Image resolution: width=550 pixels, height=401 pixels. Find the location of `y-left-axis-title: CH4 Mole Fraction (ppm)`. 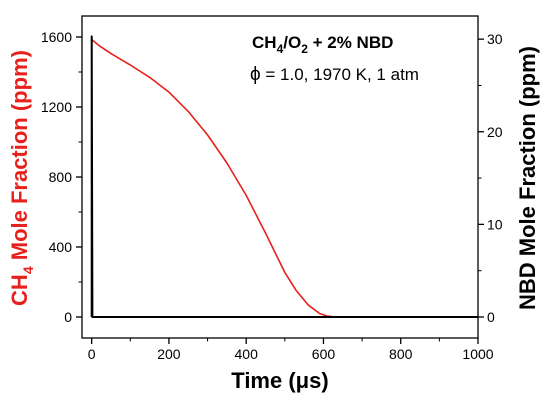

y-left-axis-title: CH4 Mole Fraction (ppm) is located at coordinates (21, 178).